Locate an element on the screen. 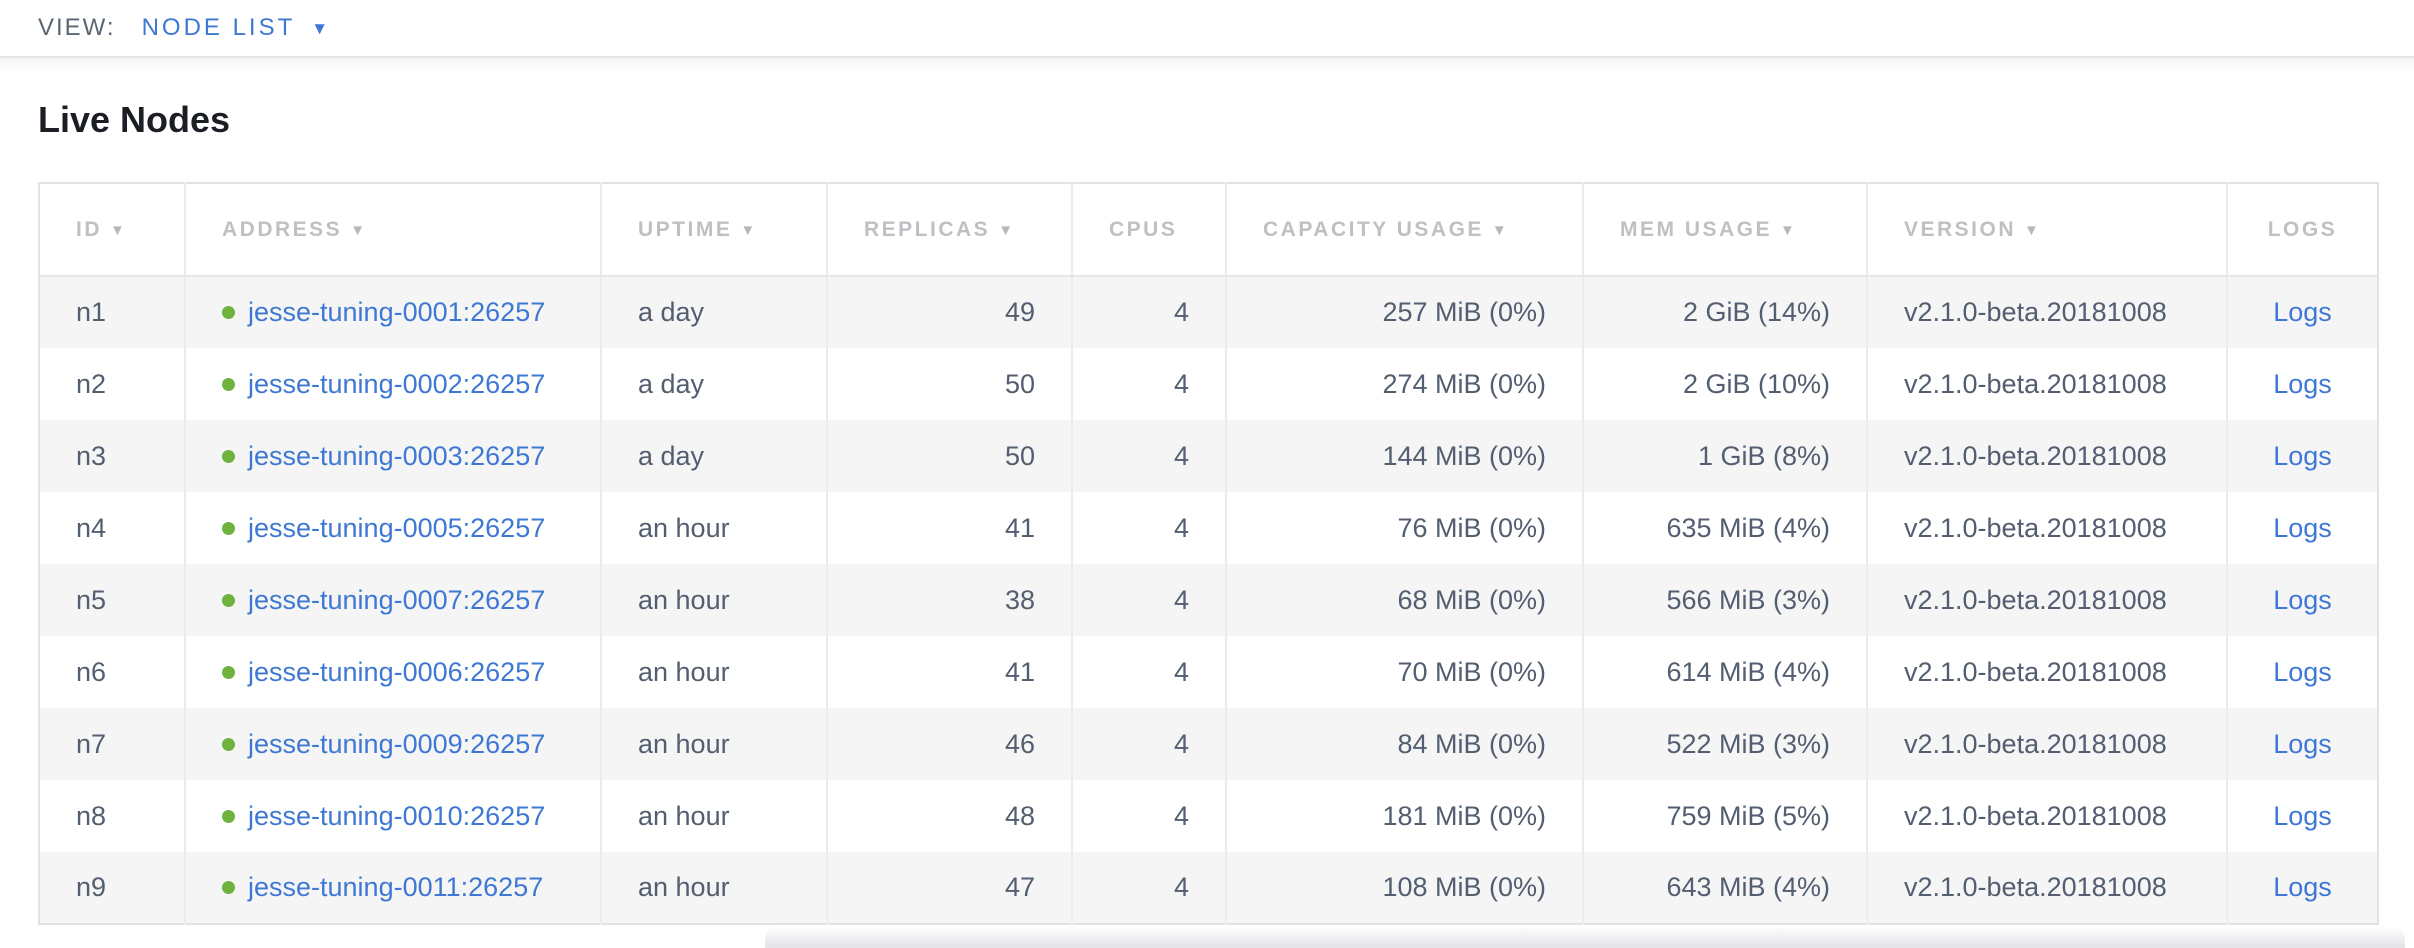  column-header-id: ID ▼ is located at coordinates (112, 230).